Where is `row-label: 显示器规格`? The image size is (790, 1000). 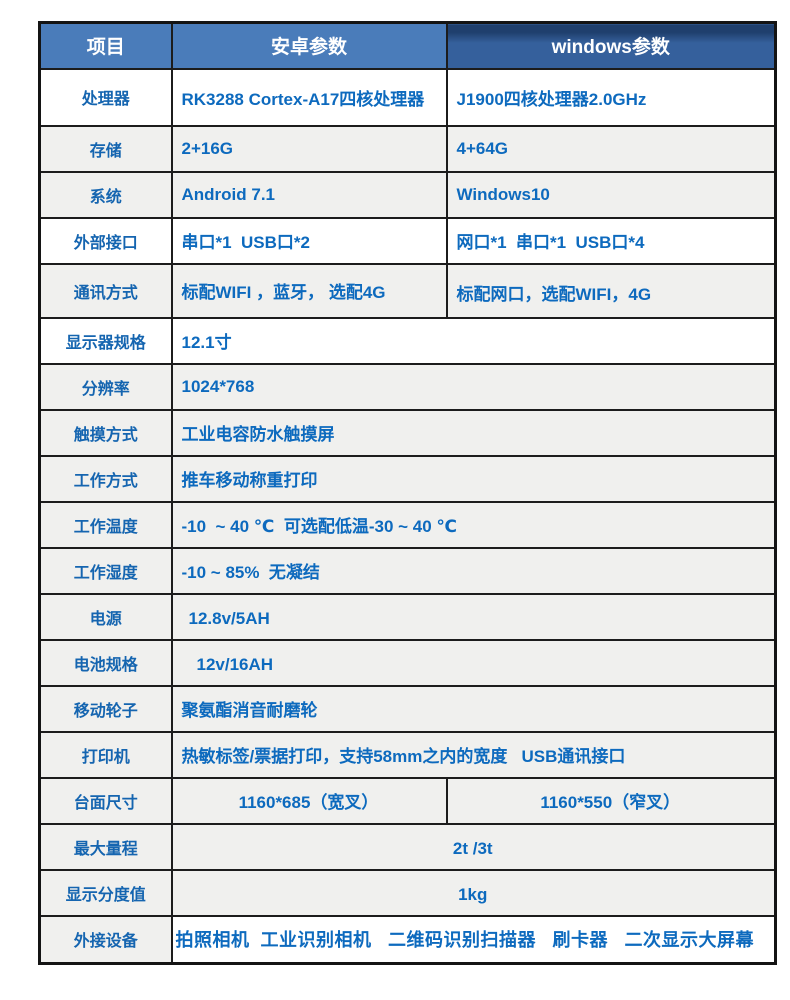
row-label: 显示器规格 is located at coordinates (105, 340).